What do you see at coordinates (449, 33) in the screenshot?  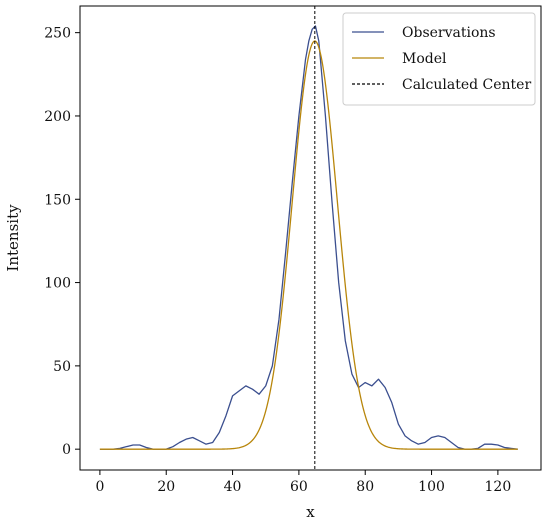 I see `legend-label: Observations` at bounding box center [449, 33].